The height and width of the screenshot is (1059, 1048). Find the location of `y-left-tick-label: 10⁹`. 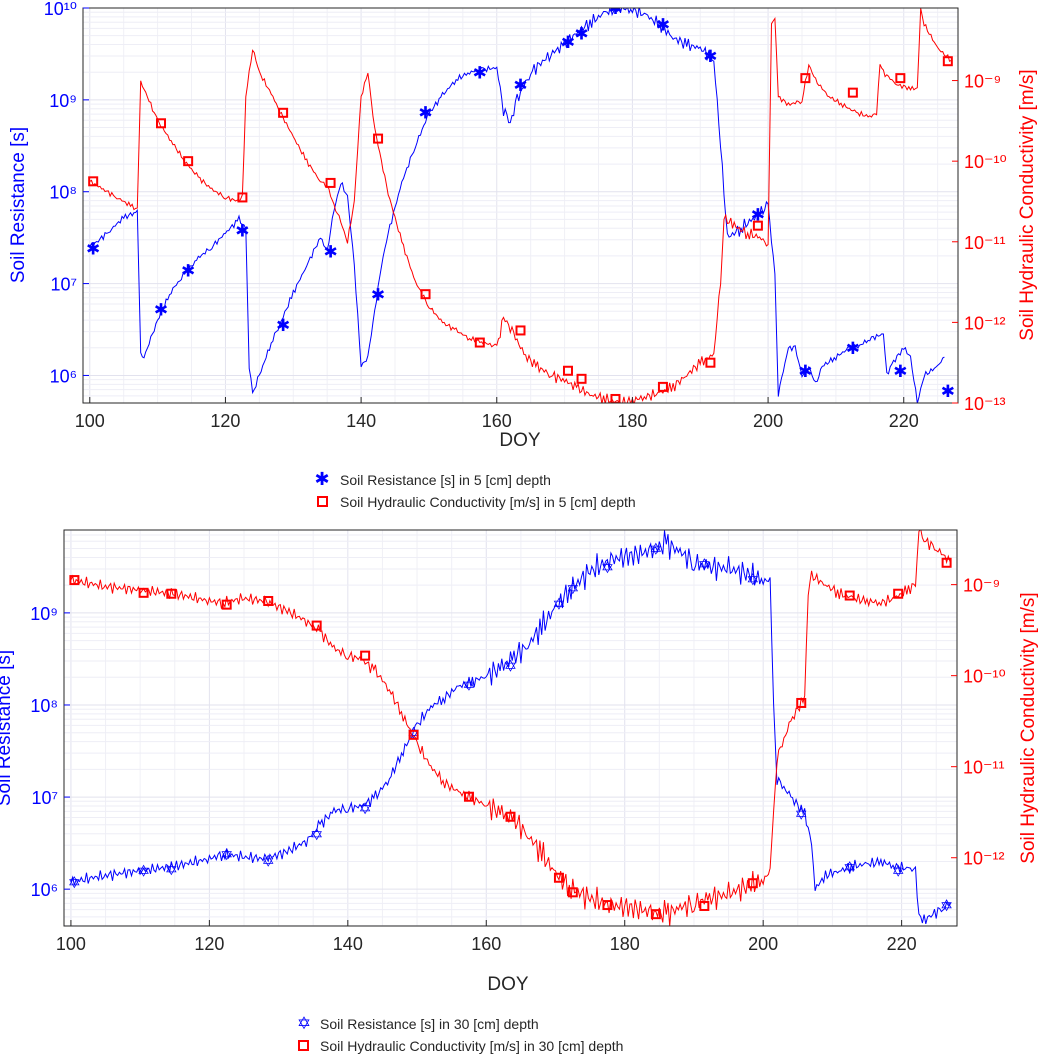

y-left-tick-label: 10⁹ is located at coordinates (44, 614).